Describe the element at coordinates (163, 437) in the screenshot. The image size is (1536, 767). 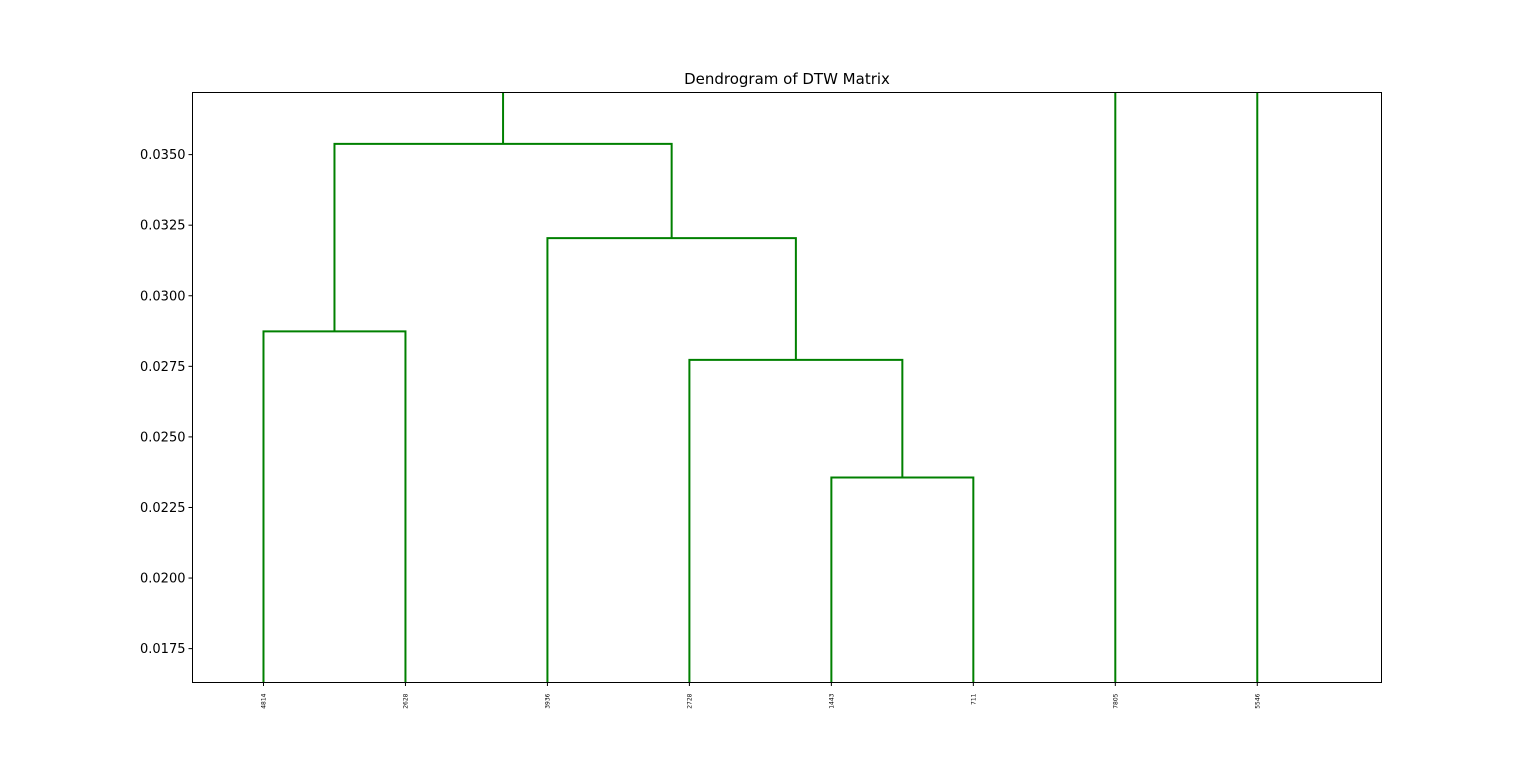
I see `y-tick-label: 0.0250` at that location.